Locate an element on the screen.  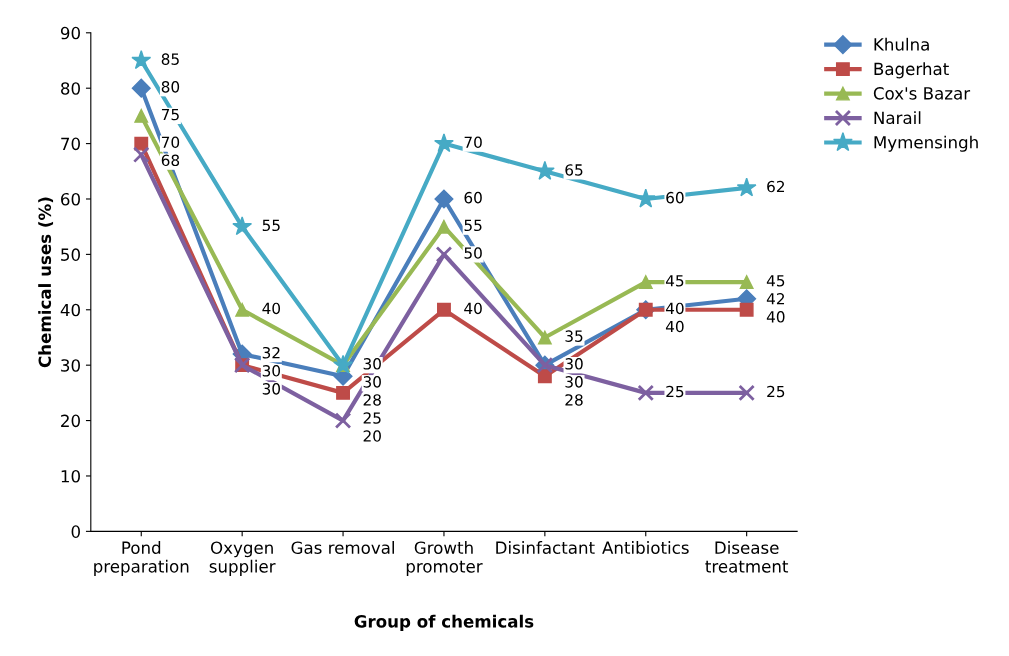
y-axis-title: Chemical uses (%) is located at coordinates (46, 282).